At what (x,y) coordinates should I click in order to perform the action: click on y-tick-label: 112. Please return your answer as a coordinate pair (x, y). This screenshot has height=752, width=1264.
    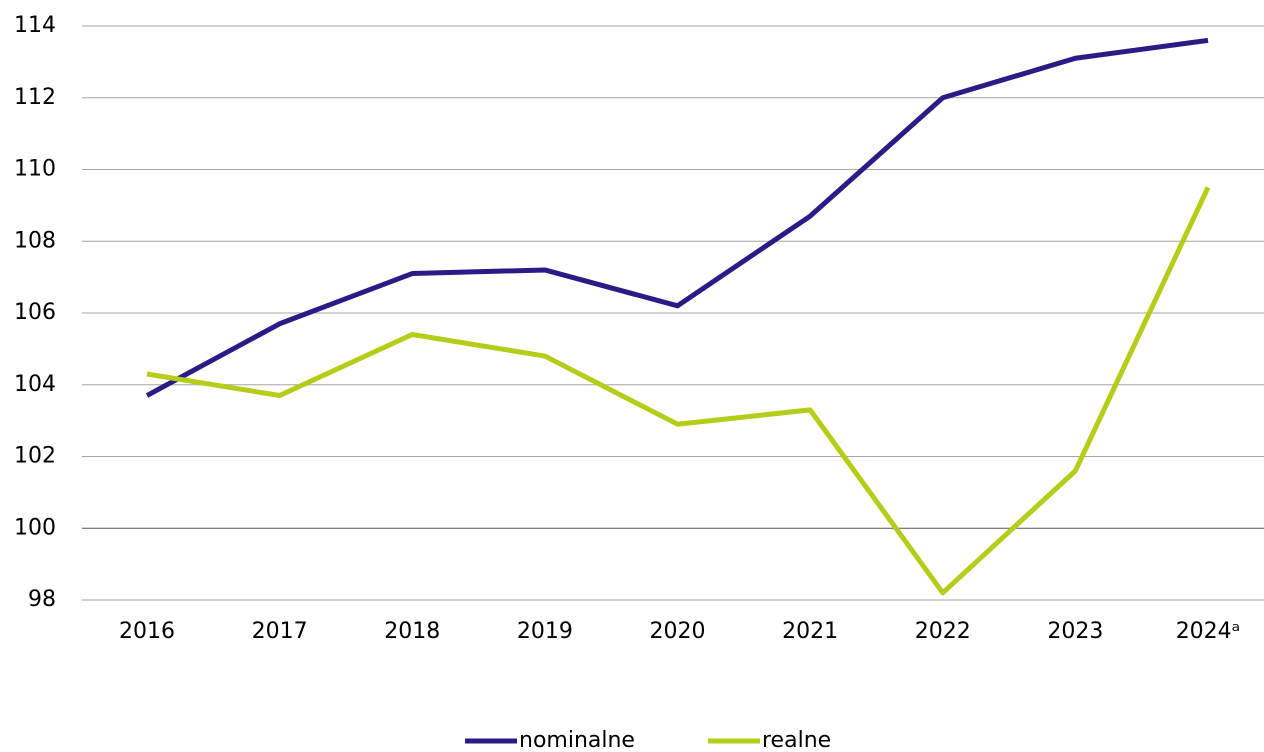
    Looking at the image, I should click on (35, 97).